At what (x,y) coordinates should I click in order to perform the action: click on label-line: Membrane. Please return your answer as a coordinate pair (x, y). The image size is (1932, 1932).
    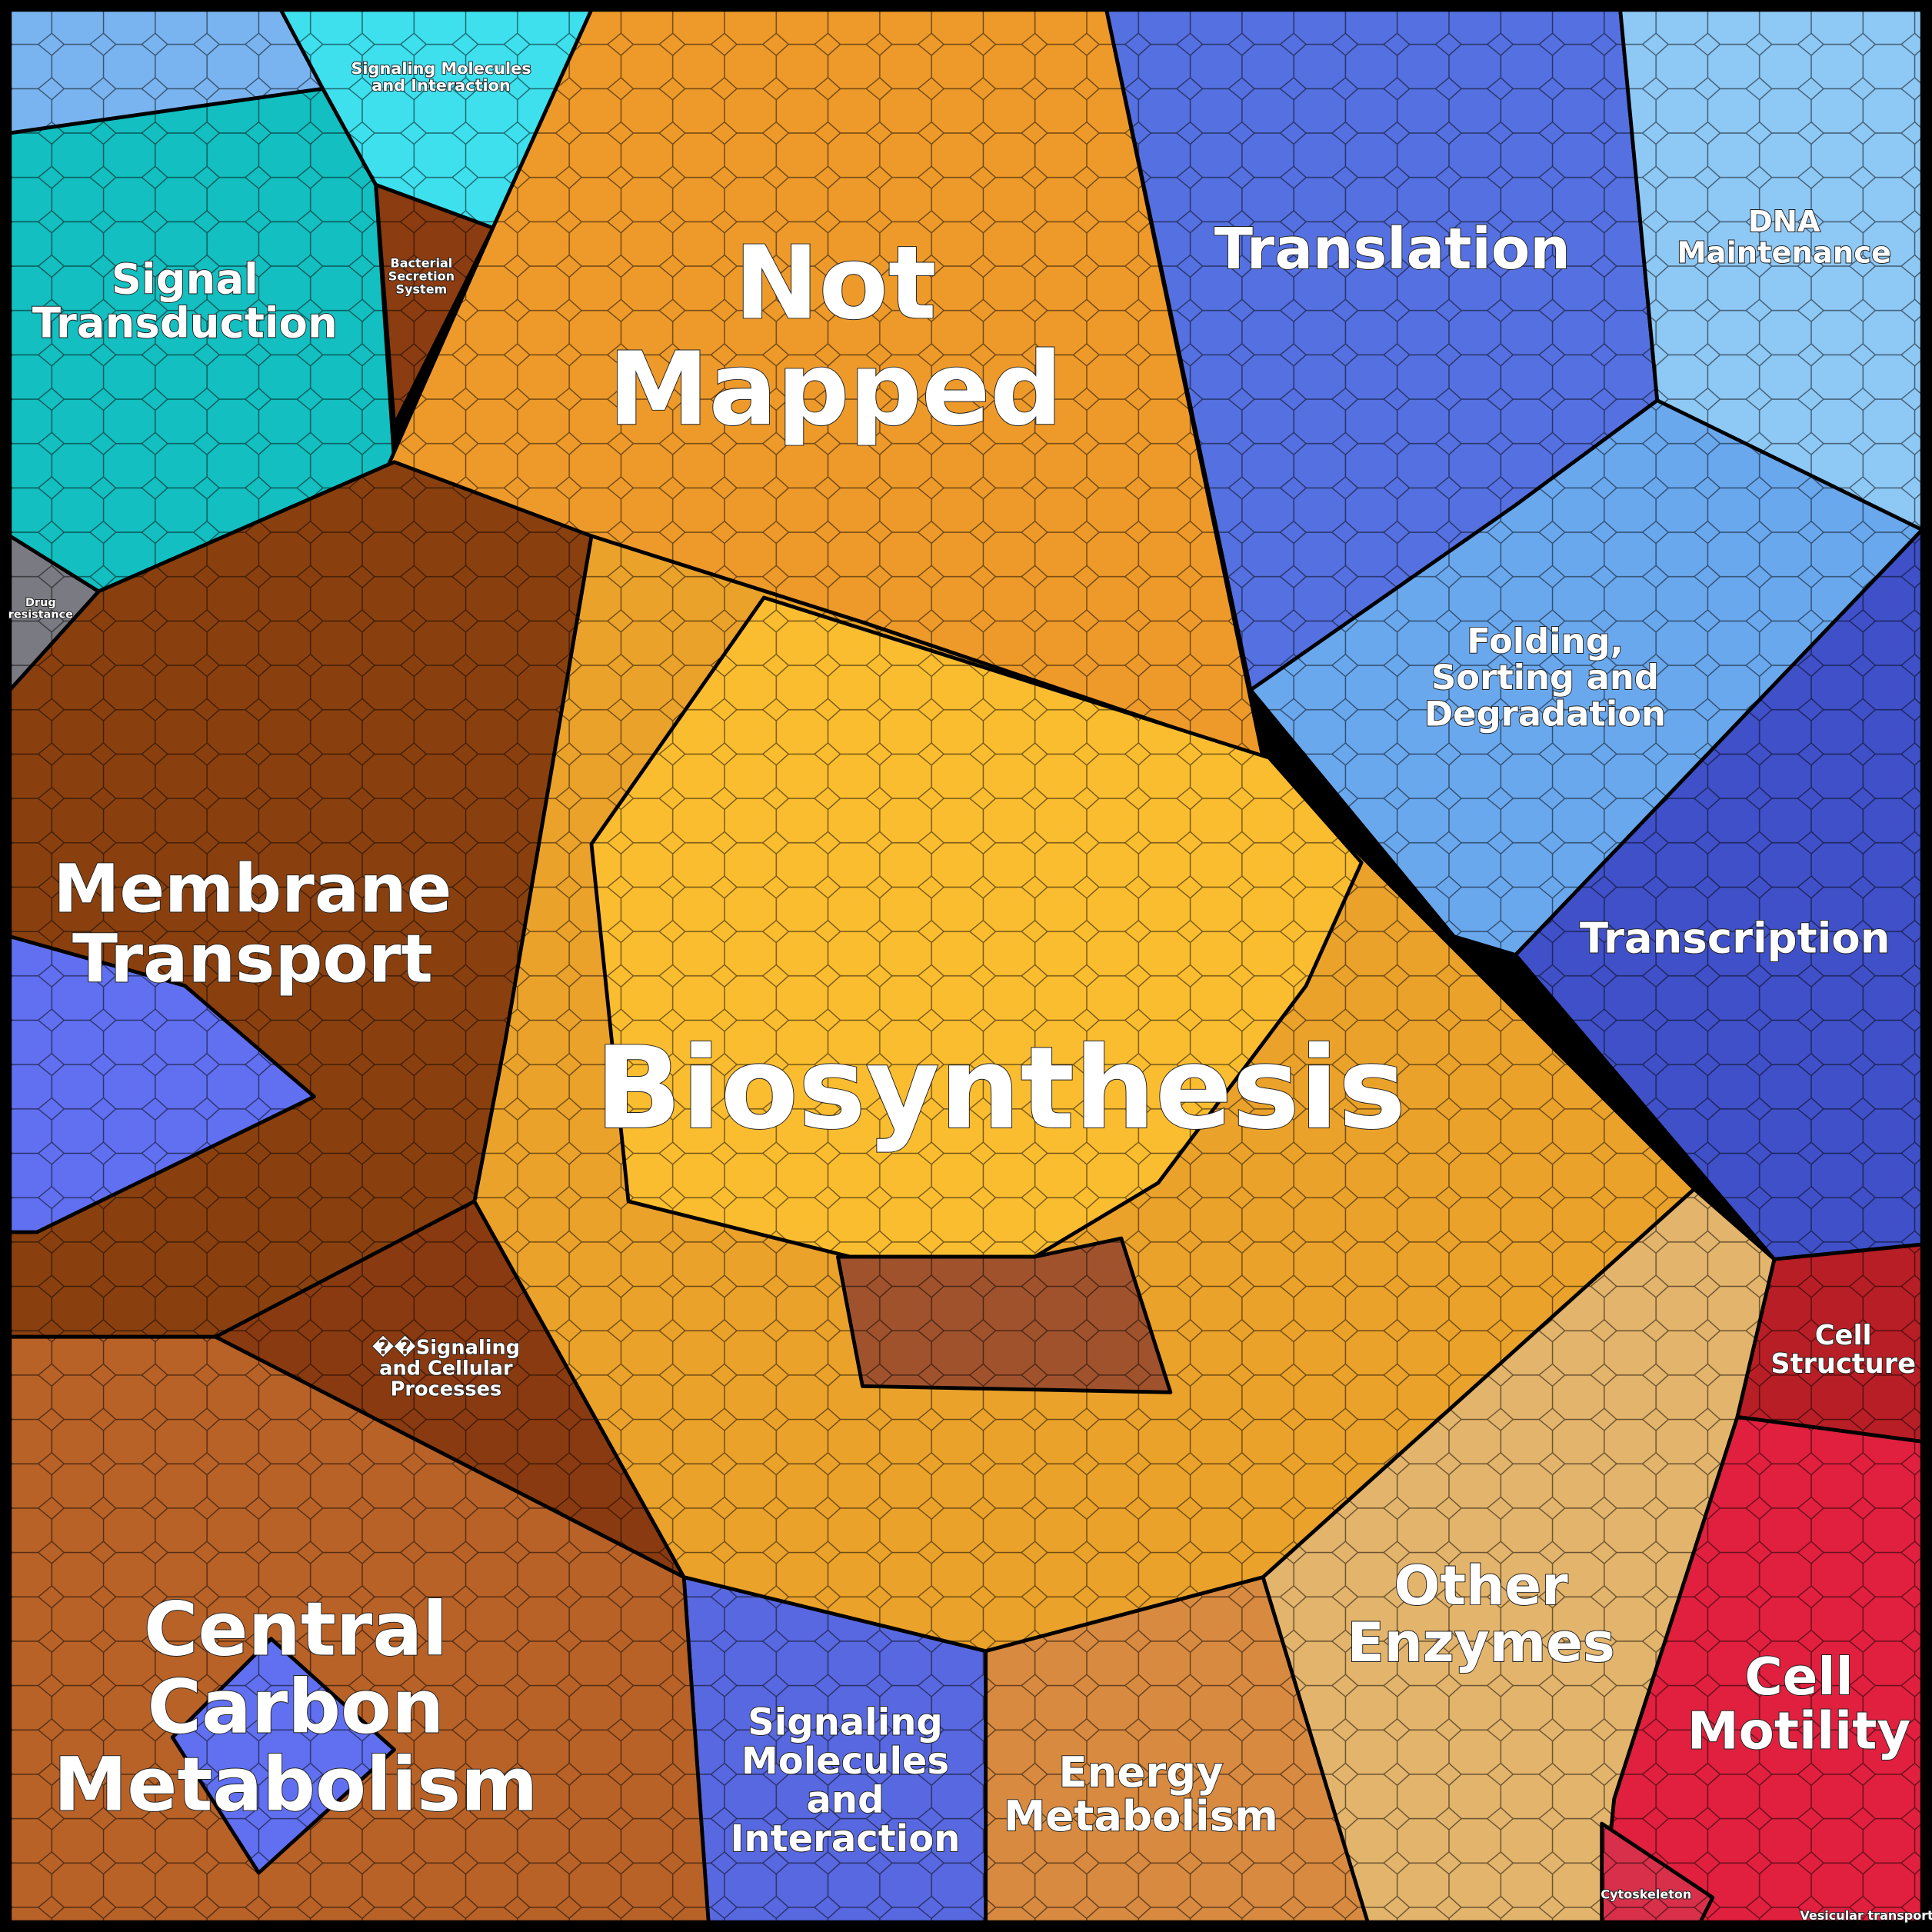
    Looking at the image, I should click on (252, 889).